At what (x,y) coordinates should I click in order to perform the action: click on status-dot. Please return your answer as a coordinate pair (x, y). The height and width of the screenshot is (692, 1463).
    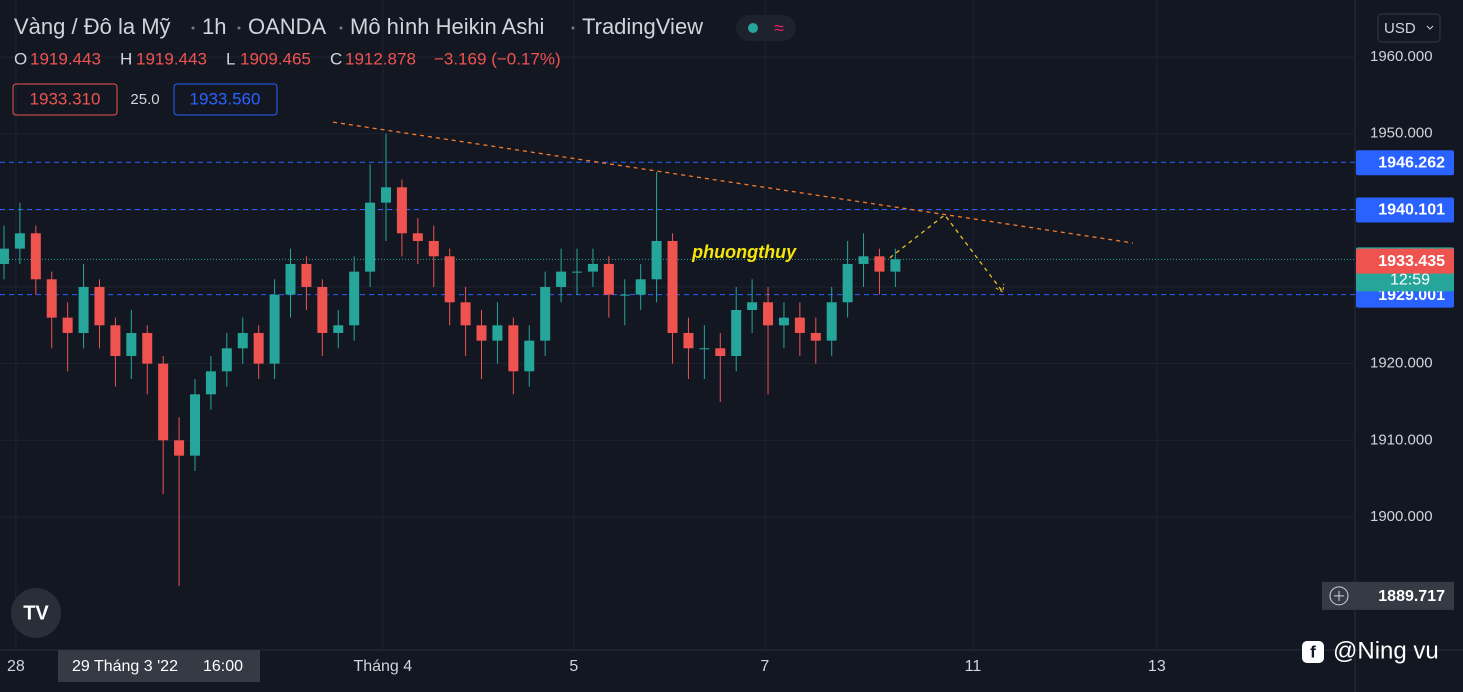
    Looking at the image, I should click on (753, 28).